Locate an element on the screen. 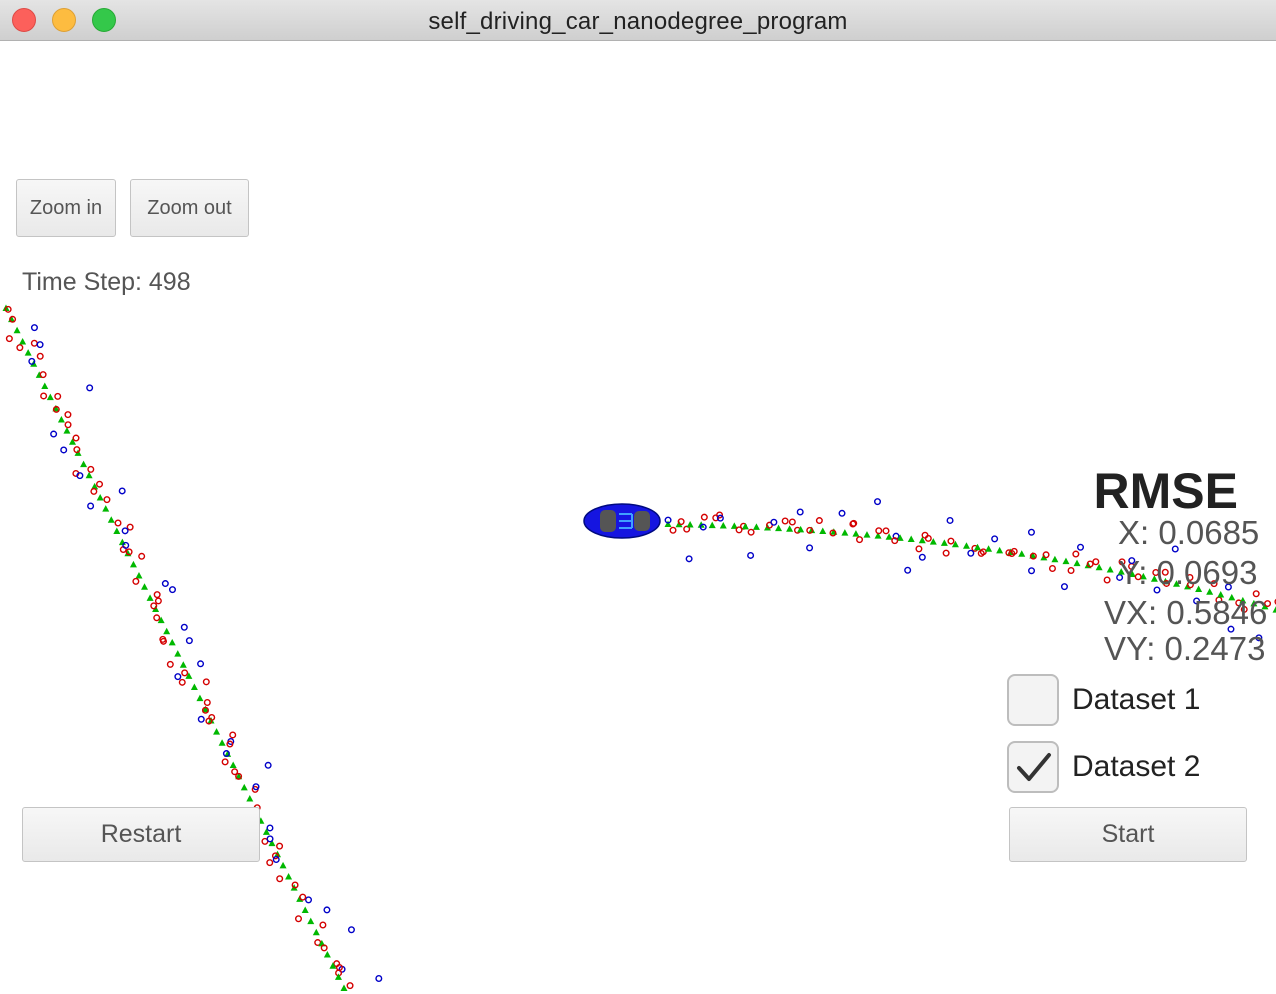 This screenshot has width=1276, height=994. window-titlebar: self_driving_car_nanodegree_program is located at coordinates (638, 20).